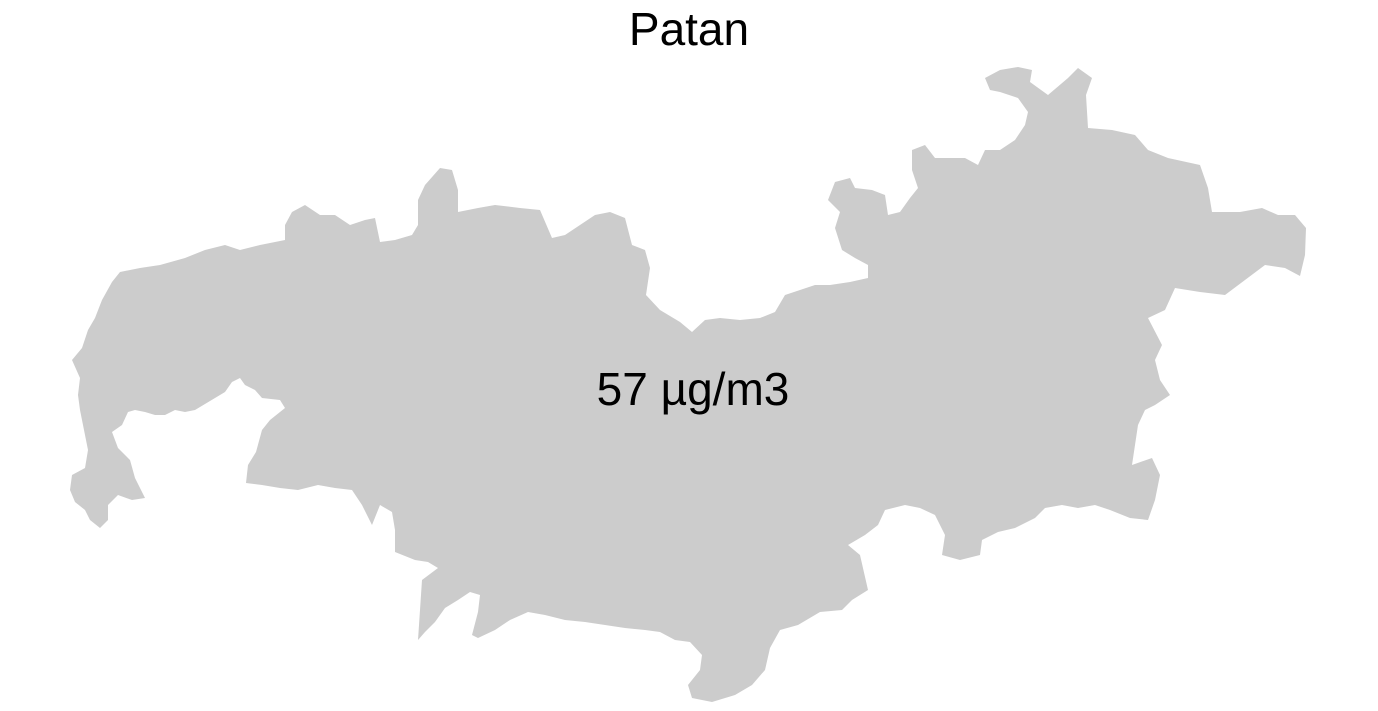  What do you see at coordinates (693, 389) in the screenshot?
I see `pollution-value-label: 57 µg/m3` at bounding box center [693, 389].